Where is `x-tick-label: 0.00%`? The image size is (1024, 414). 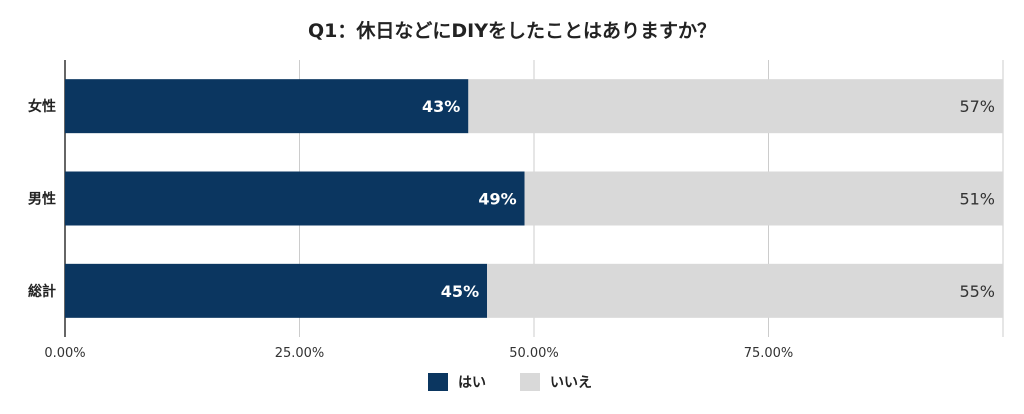 x-tick-label: 0.00% is located at coordinates (64, 353).